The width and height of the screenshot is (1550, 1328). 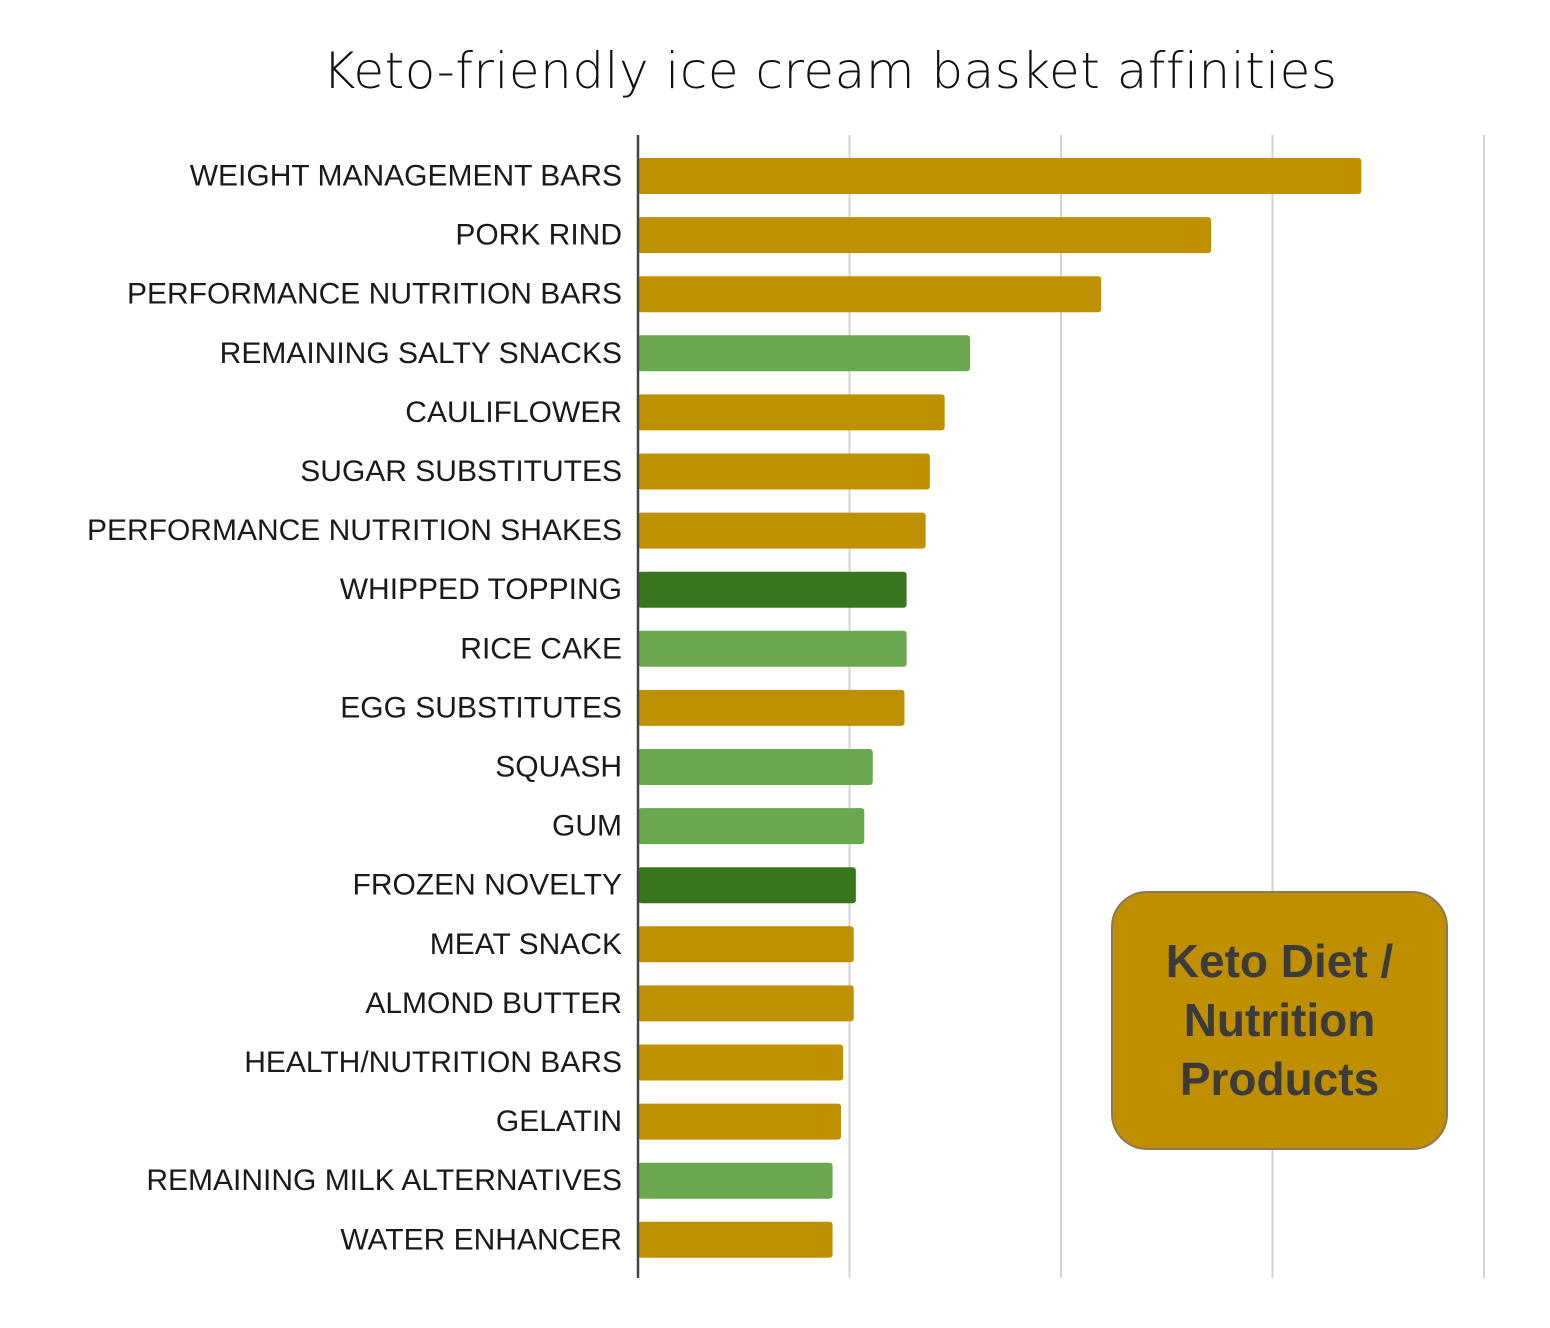 I want to click on bar-frozen-novelty, so click(x=747, y=885).